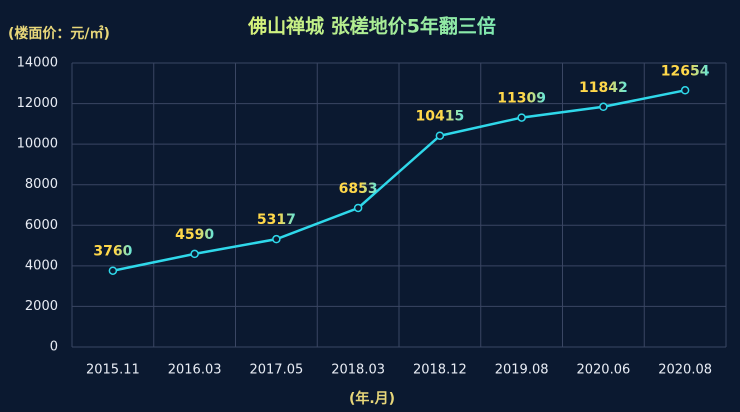 The width and height of the screenshot is (740, 412). What do you see at coordinates (113, 370) in the screenshot?
I see `x-tick-label: 2015.11` at bounding box center [113, 370].